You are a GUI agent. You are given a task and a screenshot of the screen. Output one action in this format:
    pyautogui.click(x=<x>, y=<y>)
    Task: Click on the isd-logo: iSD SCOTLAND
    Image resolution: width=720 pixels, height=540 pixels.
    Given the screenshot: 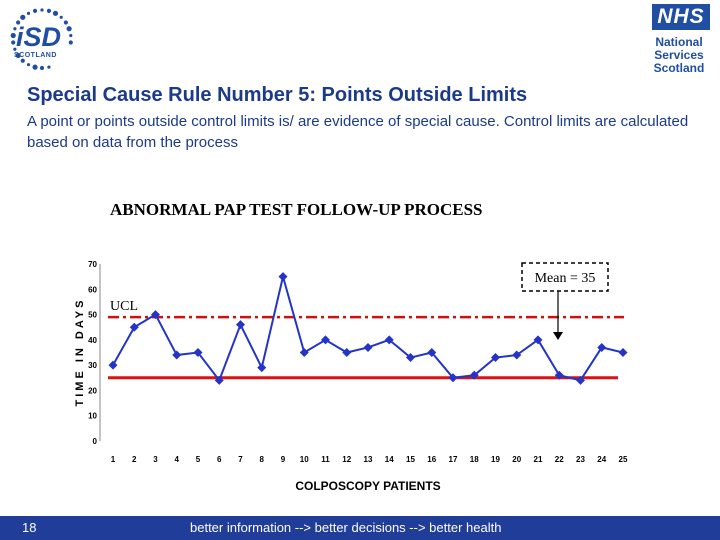 What is the action you would take?
    pyautogui.click(x=44, y=39)
    